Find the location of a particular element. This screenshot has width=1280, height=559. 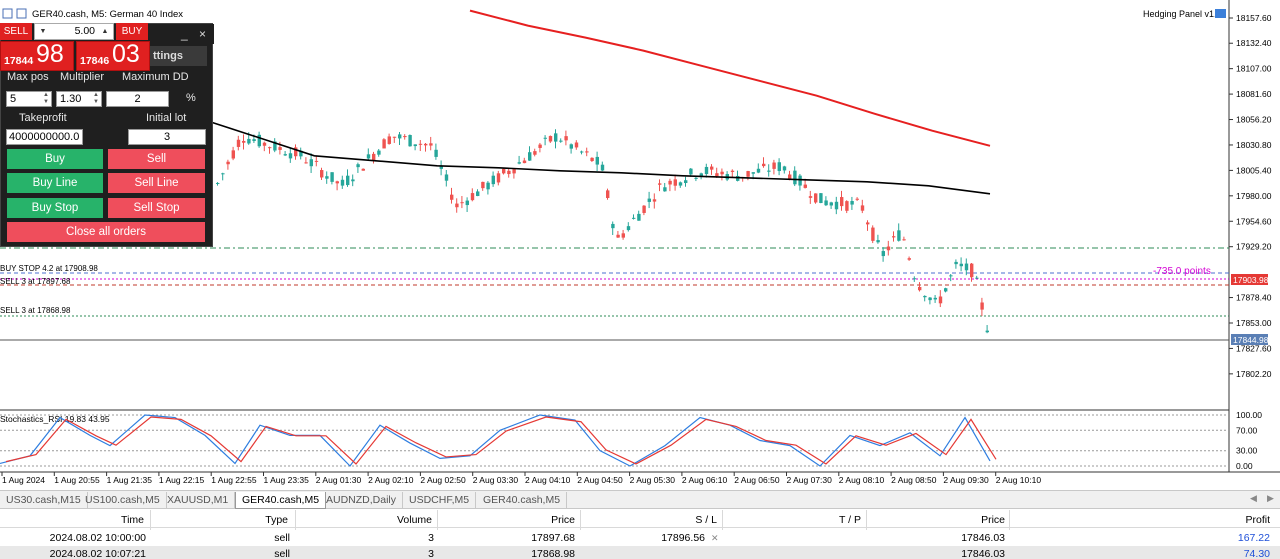

volume-value: 5.00 is located at coordinates (84, 31).